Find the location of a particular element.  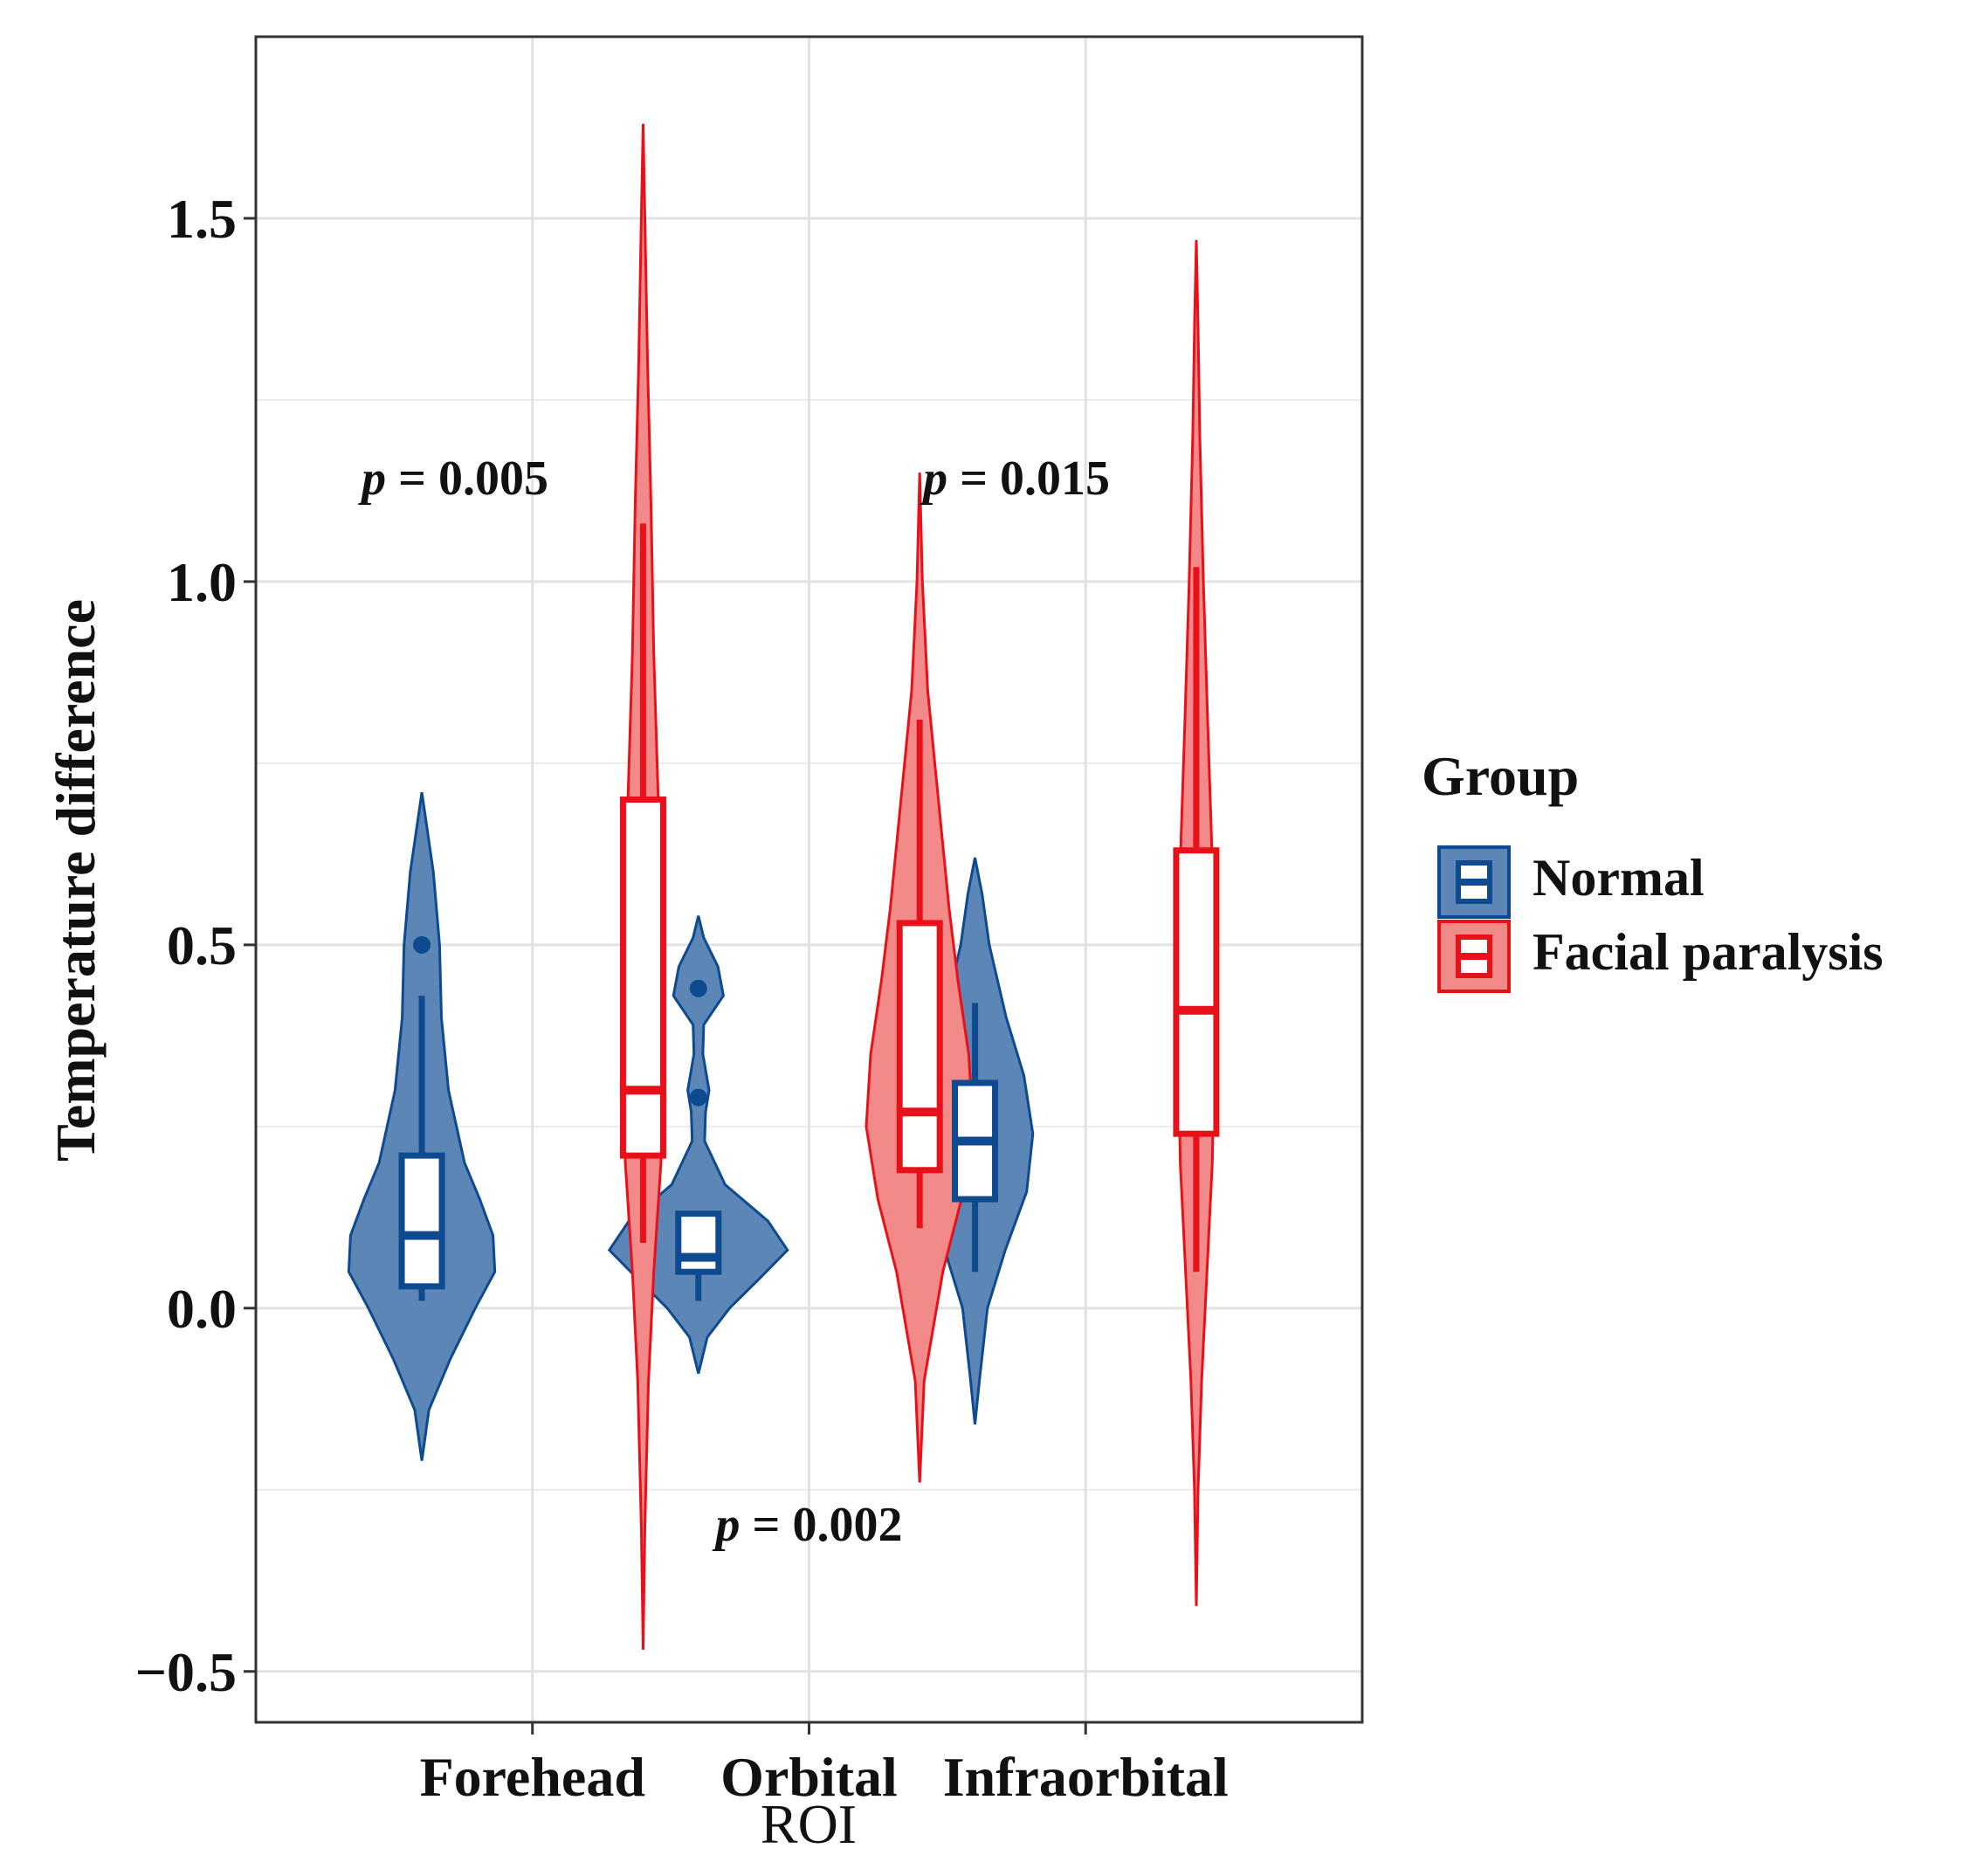

box-facial-paralysis-infraorbital is located at coordinates (1196, 992).